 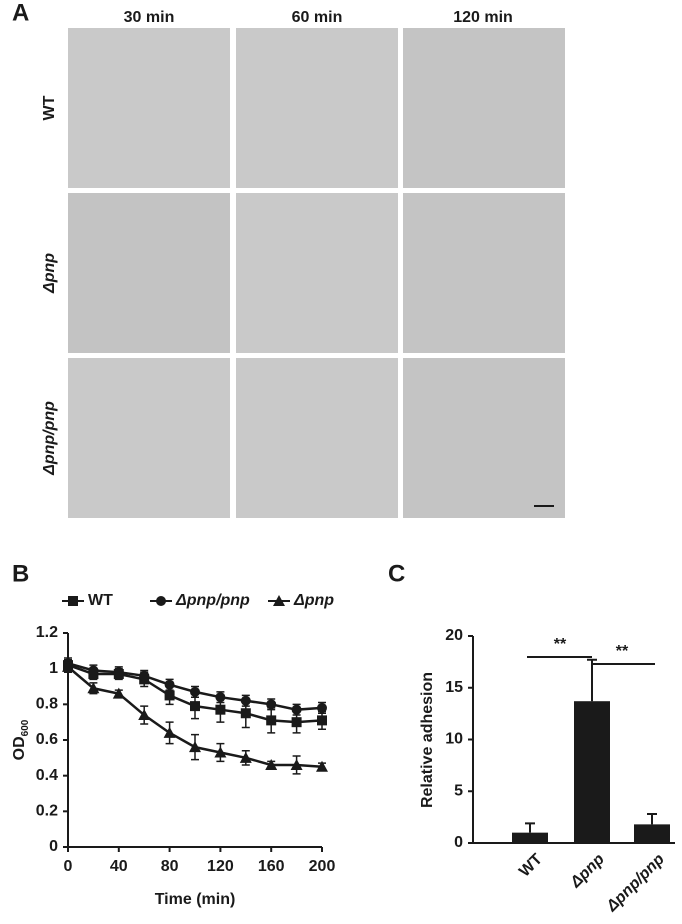 What do you see at coordinates (317, 17) in the screenshot?
I see `column-label: 60 min` at bounding box center [317, 17].